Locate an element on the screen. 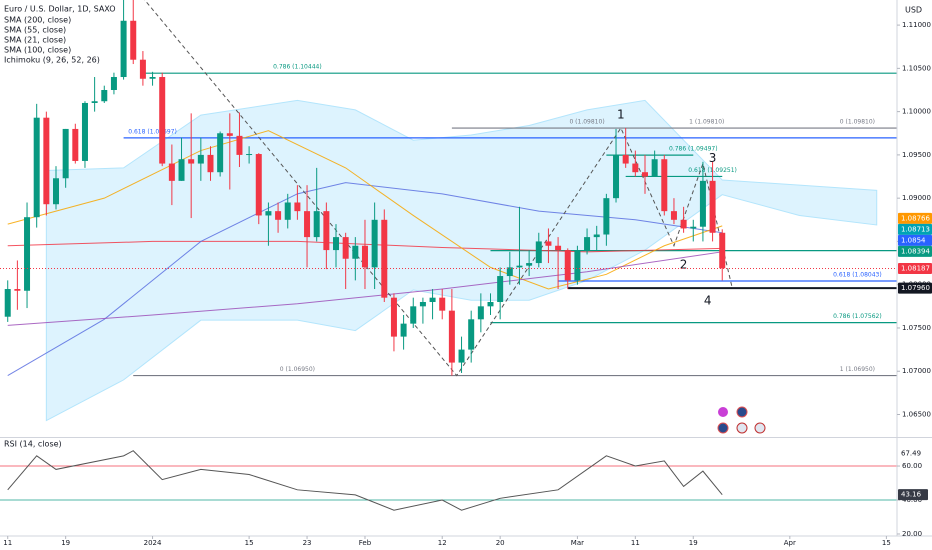 The image size is (932, 550). rsi-pane: RSI (14, close) is located at coordinates (448, 475).